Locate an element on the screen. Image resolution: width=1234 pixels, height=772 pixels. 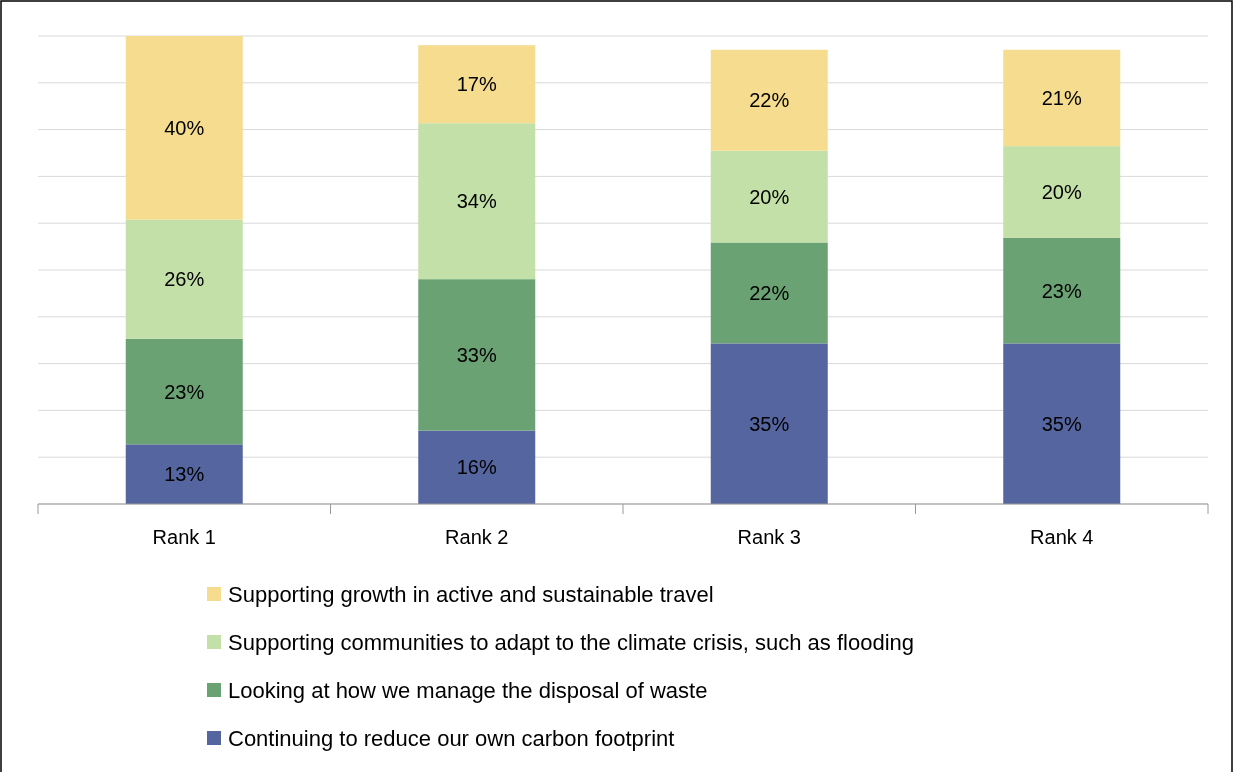
legend-label: Looking at how we manage the disposal of waste is located at coordinates (468, 690).